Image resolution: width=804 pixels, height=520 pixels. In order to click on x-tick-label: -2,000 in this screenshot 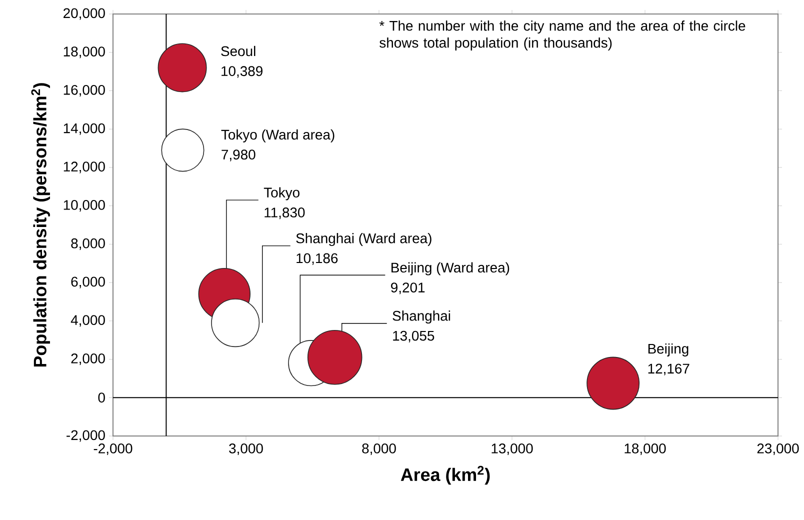, I will do `click(113, 450)`.